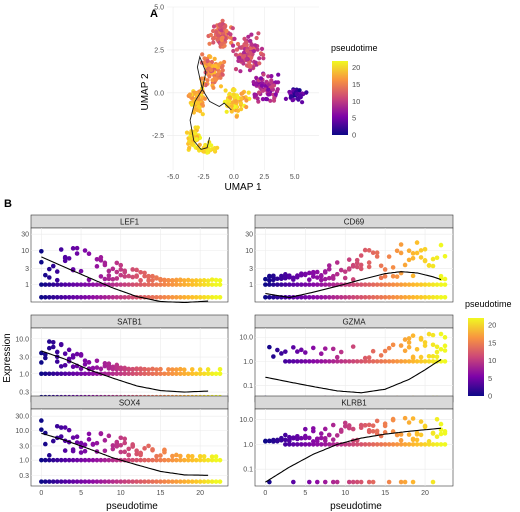 The image size is (520, 512). I want to click on panel-a-legend-ticks: 20 15 10 5 0, so click(356, 101).